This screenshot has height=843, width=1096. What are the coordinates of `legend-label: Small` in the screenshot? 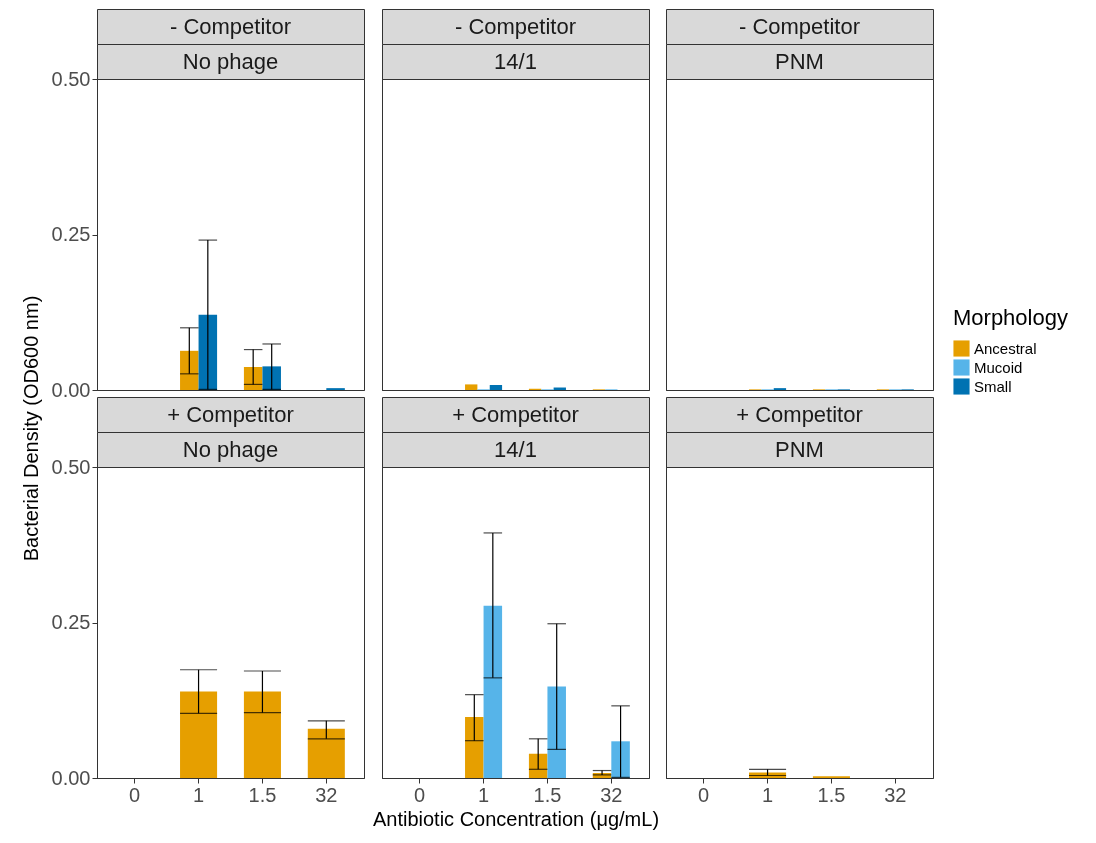 It's located at (993, 386).